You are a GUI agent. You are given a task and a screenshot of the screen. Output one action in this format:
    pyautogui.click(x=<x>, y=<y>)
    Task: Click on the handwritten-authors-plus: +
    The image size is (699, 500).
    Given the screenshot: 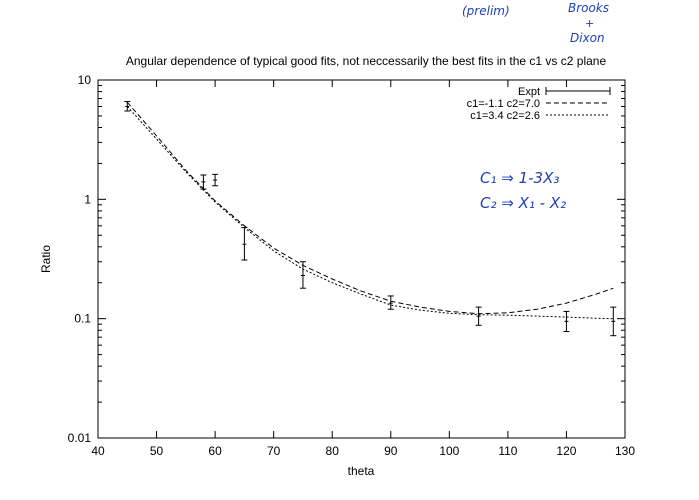 What is the action you would take?
    pyautogui.click(x=589, y=23)
    